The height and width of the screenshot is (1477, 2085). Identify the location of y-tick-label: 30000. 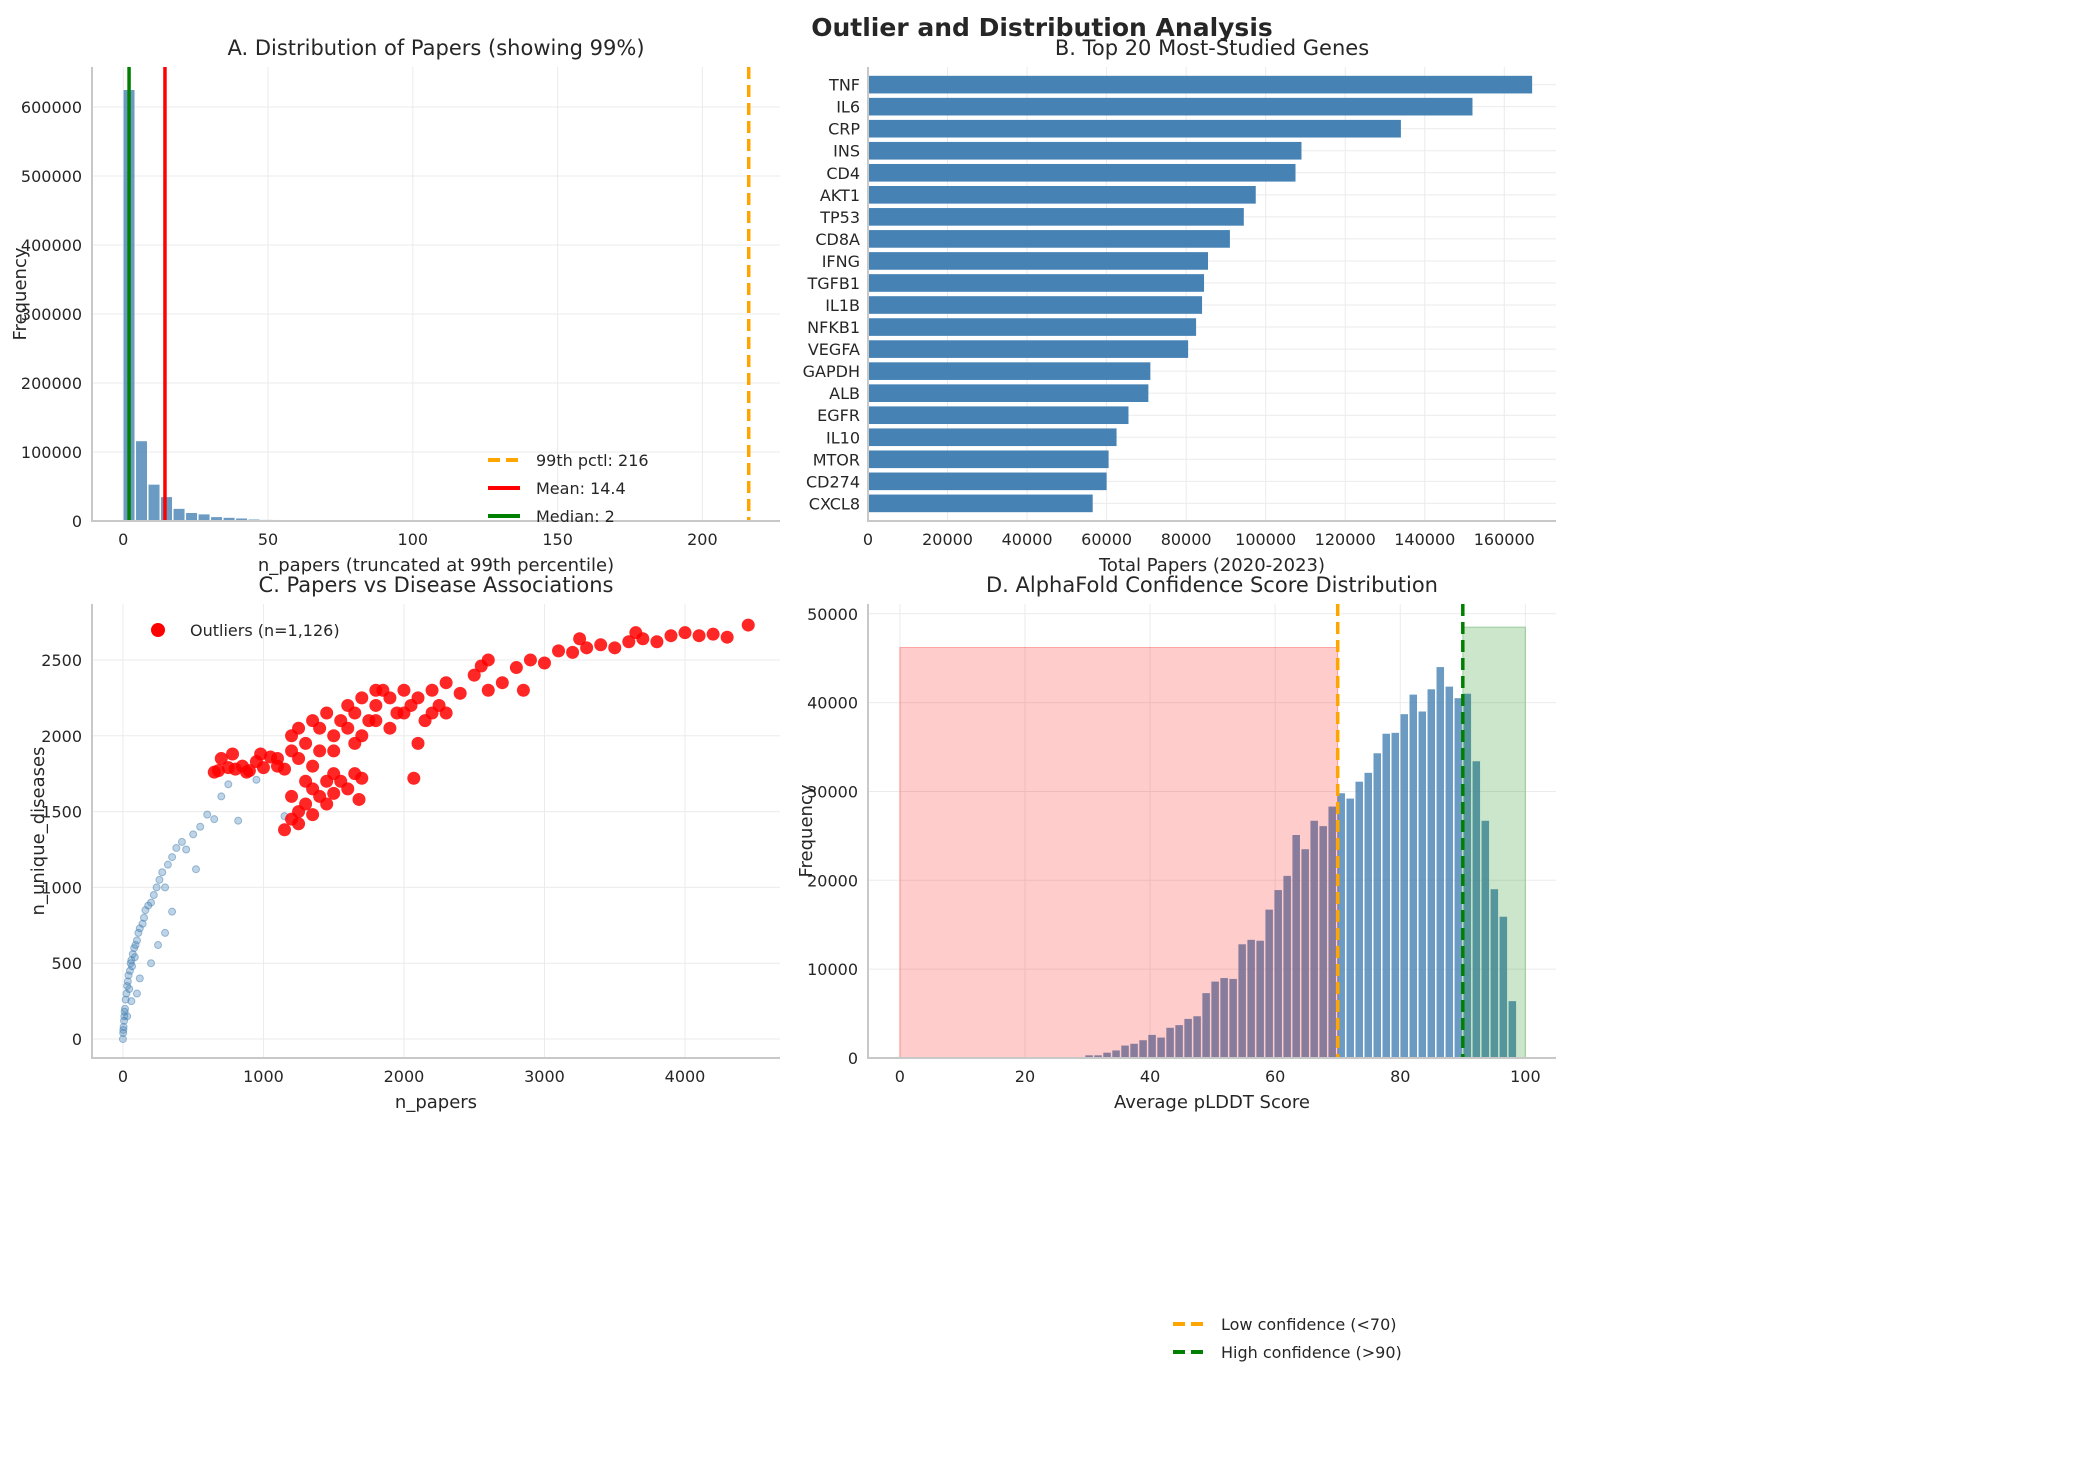
(832, 791).